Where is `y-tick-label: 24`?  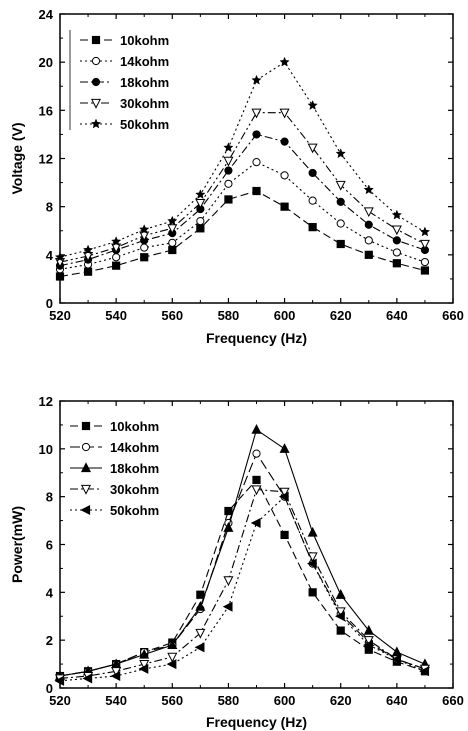 y-tick-label: 24 is located at coordinates (46, 14).